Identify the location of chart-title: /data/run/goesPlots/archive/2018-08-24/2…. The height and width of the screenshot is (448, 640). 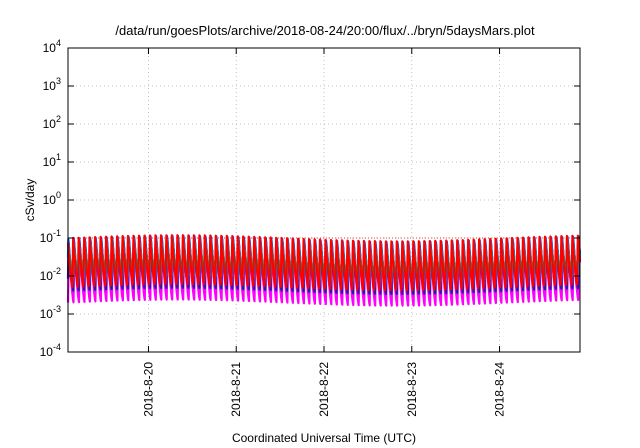
(325, 30).